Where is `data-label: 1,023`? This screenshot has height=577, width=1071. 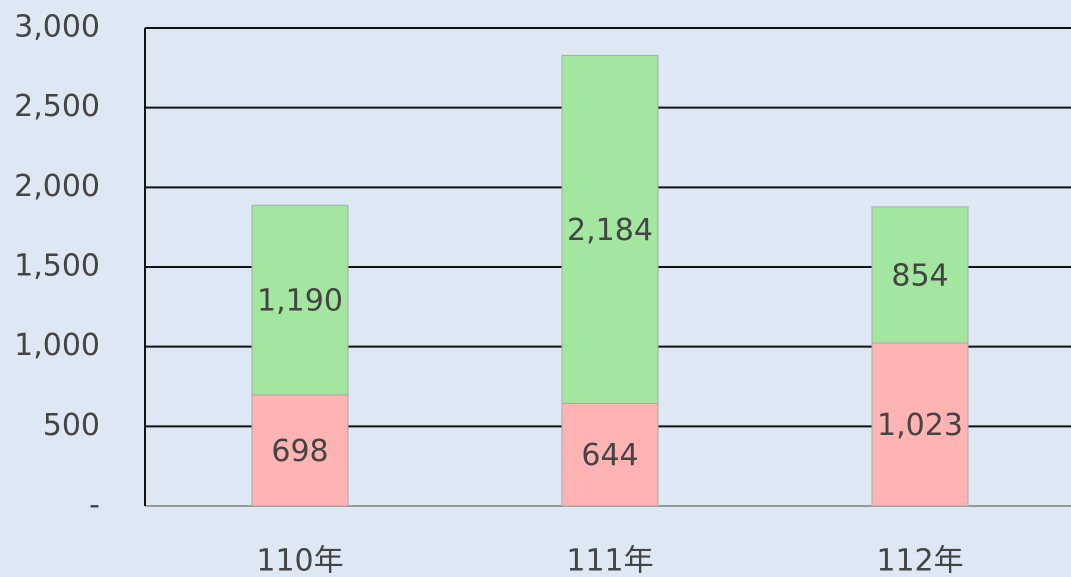
data-label: 1,023 is located at coordinates (920, 425).